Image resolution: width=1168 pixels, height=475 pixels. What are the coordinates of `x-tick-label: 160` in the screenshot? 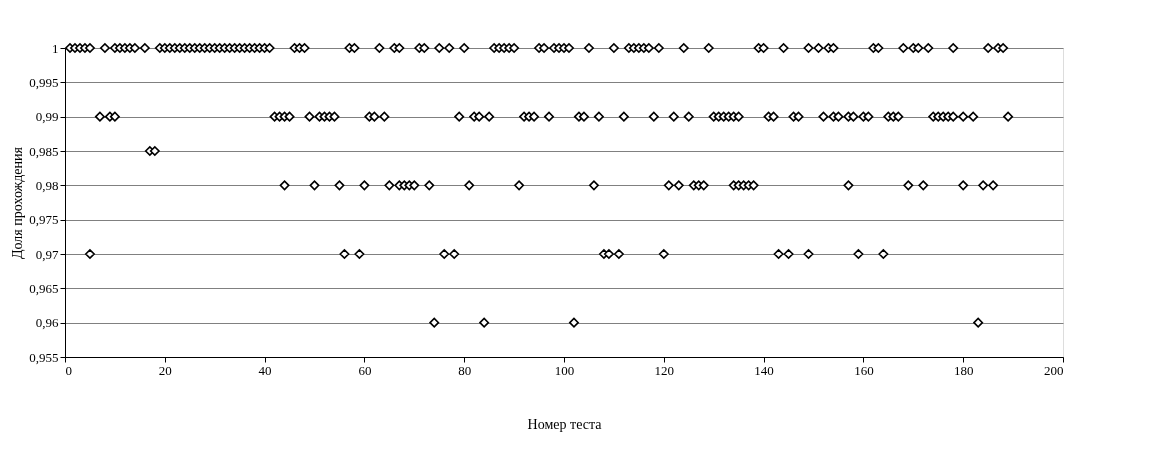 It's located at (864, 370).